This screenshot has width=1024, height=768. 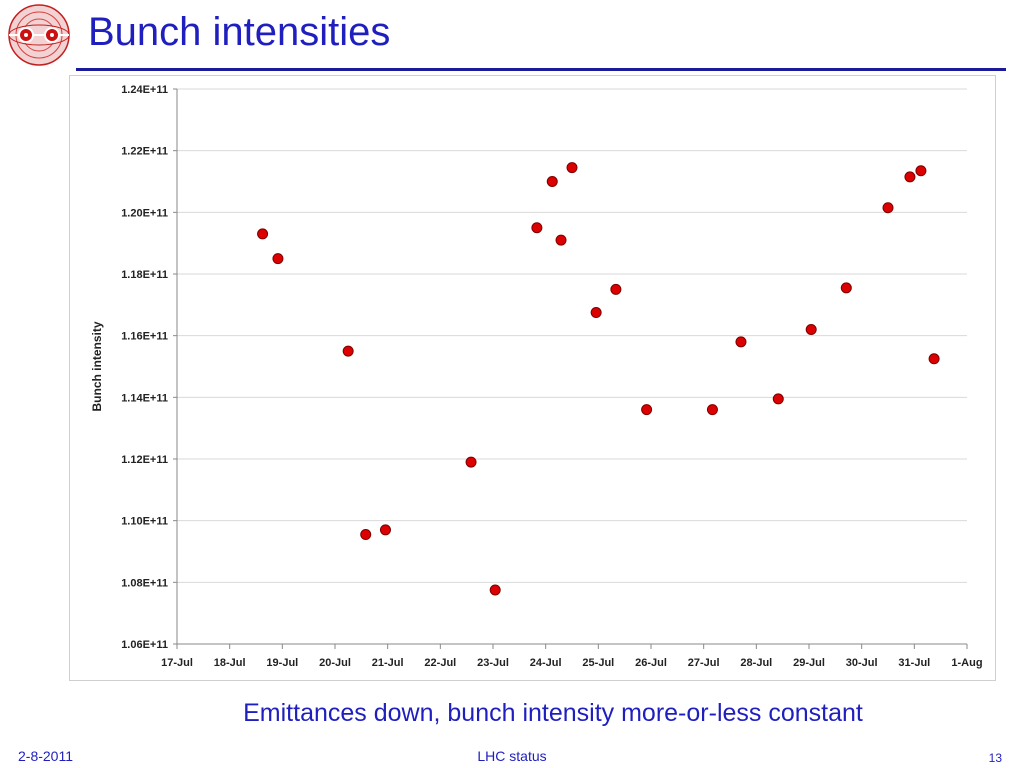 I want to click on x-tick-label: 27-Jul, so click(x=704, y=663).